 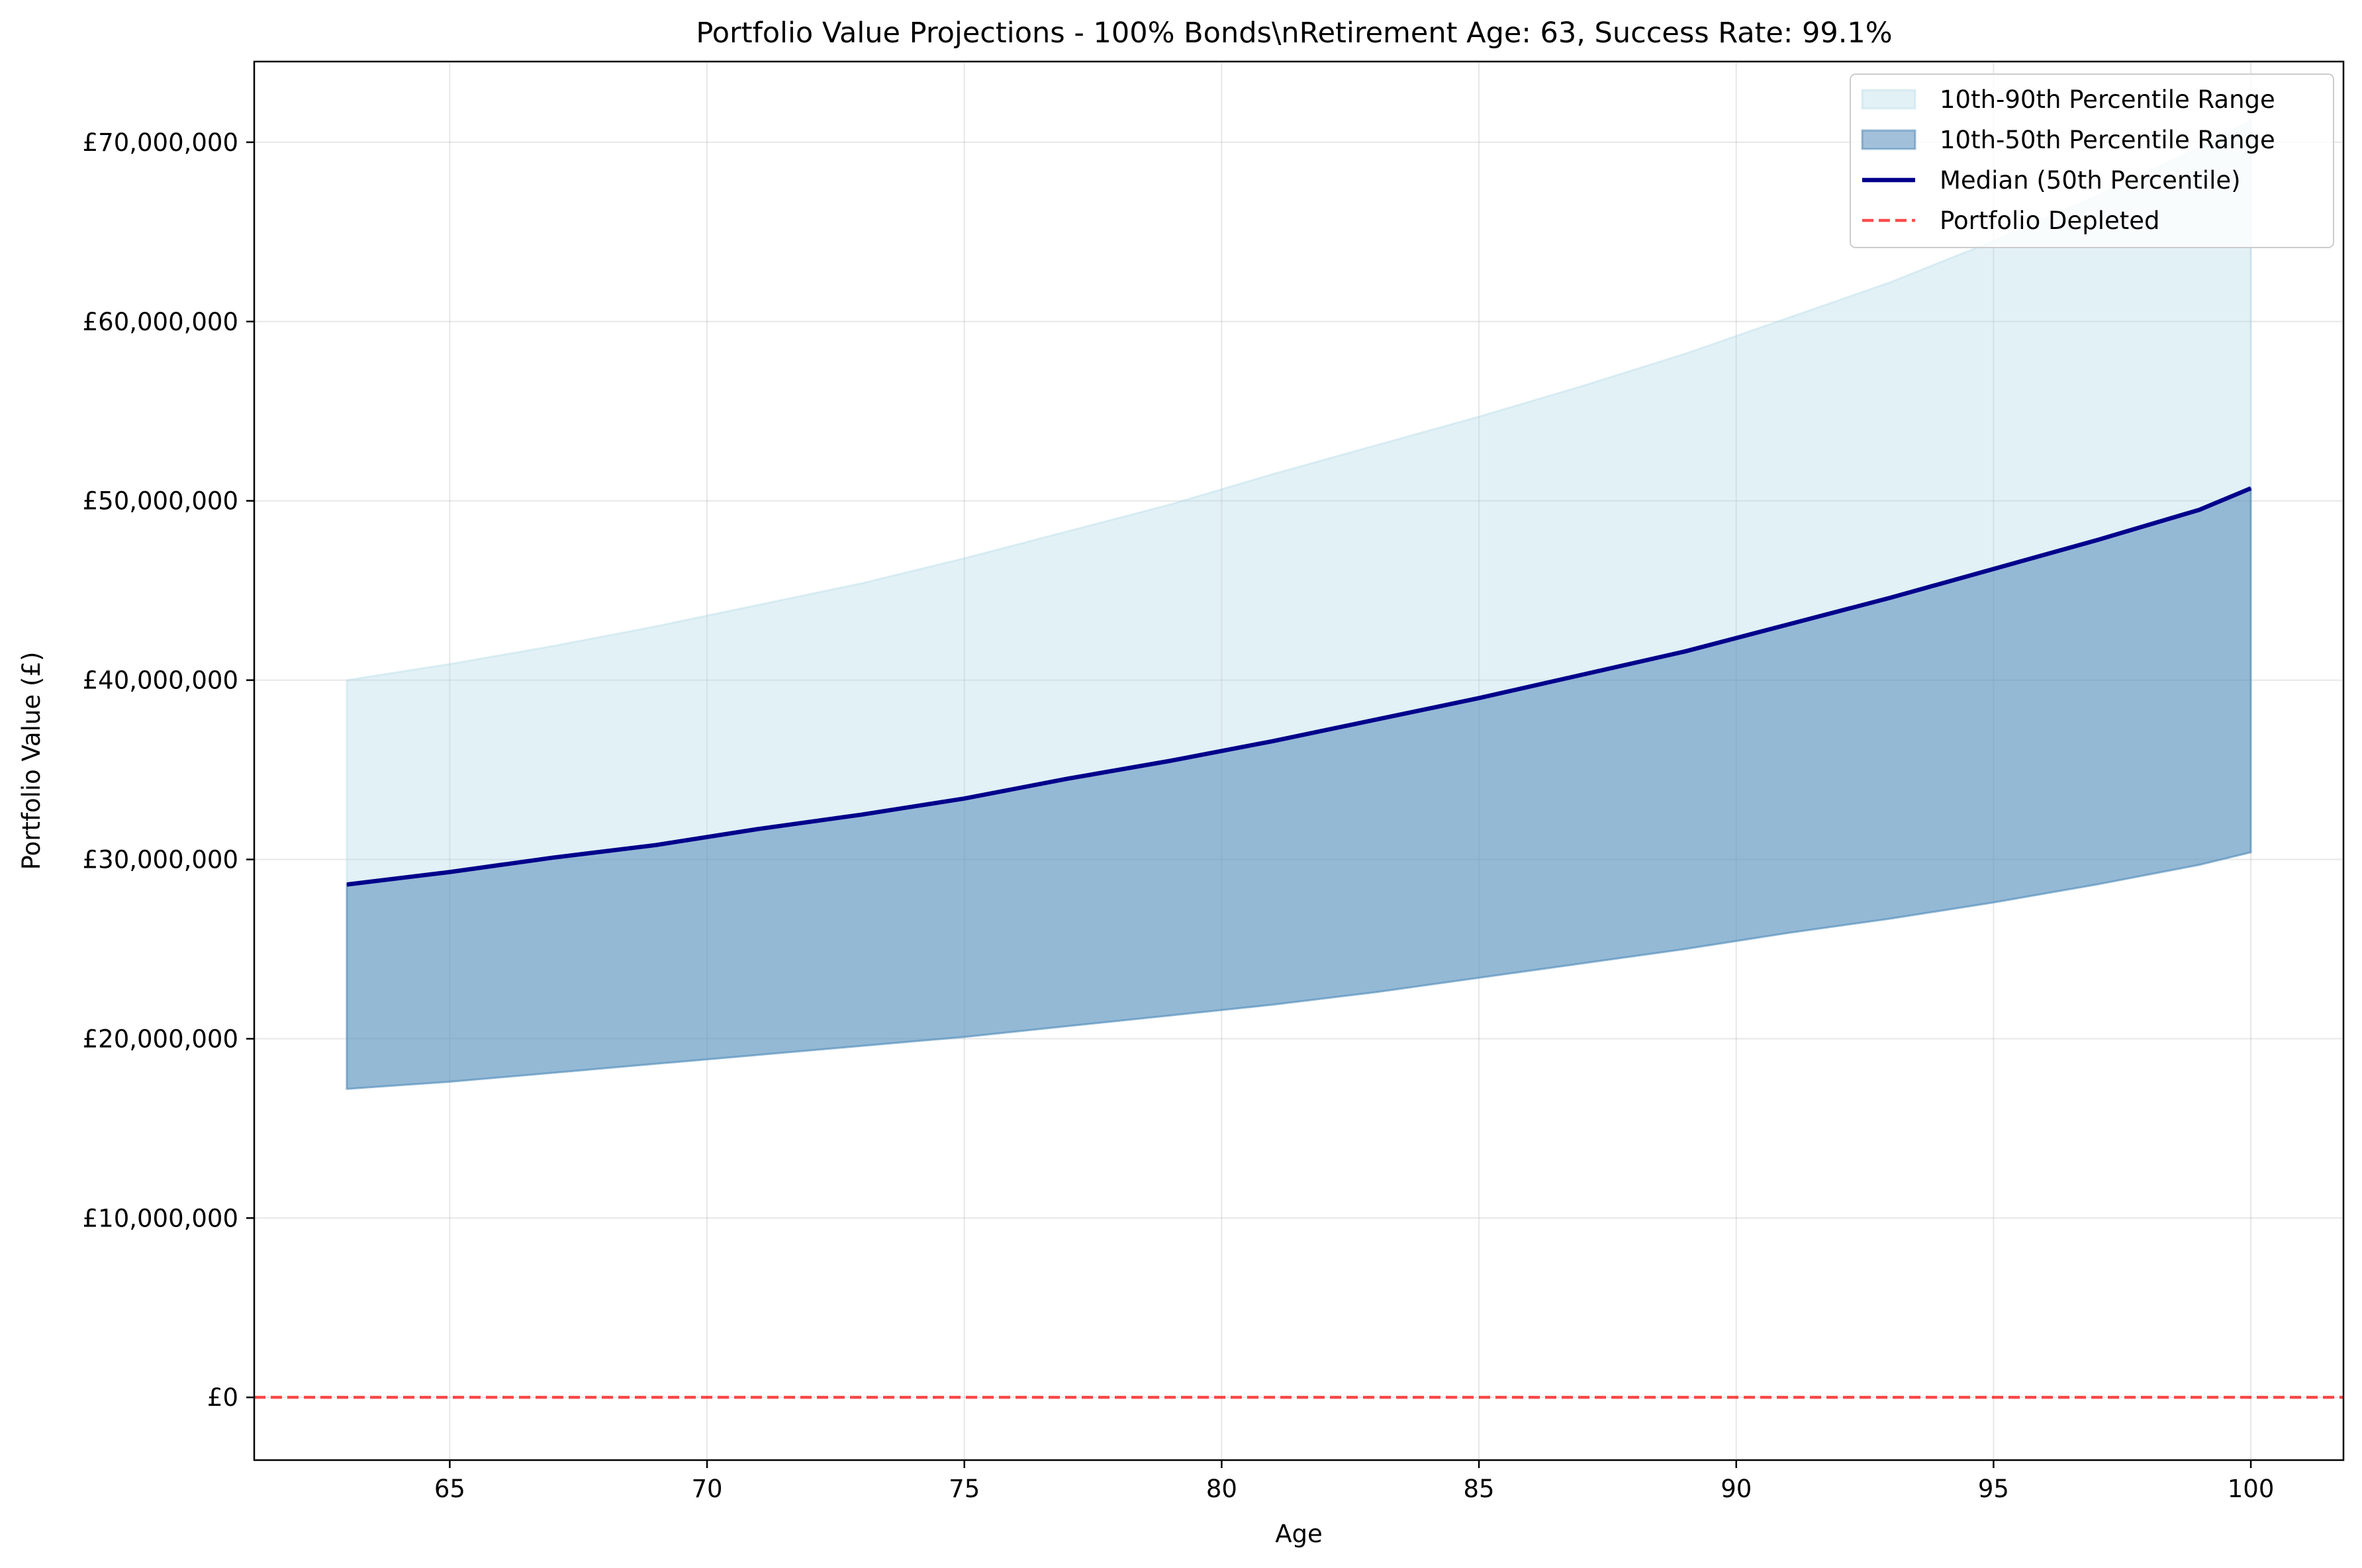 What do you see at coordinates (2050, 221) in the screenshot?
I see `legend-label: Portfolio Depleted` at bounding box center [2050, 221].